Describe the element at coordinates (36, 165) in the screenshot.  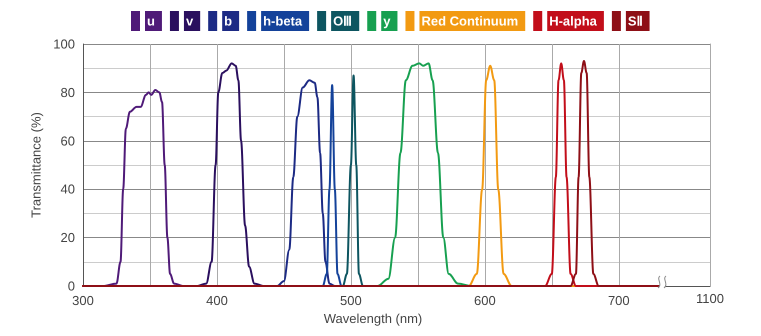
I see `y-axis-title: Transmittance (%)` at that location.